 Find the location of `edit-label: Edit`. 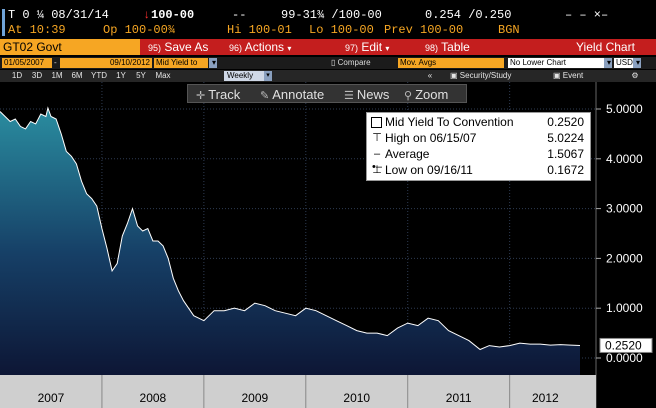

edit-label: Edit is located at coordinates (372, 47).